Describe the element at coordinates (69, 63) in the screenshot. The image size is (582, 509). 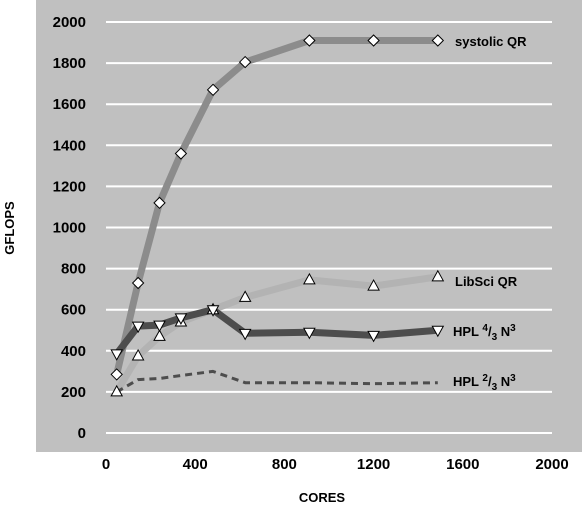
I see `y-tick-label-1800: 1800` at that location.